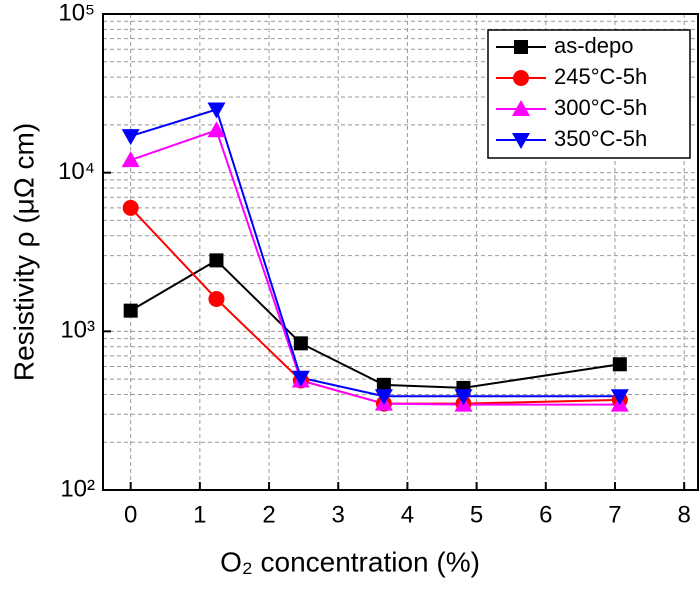 Image resolution: width=700 pixels, height=592 pixels. I want to click on legend-label: 245°C-5h, so click(600, 76).